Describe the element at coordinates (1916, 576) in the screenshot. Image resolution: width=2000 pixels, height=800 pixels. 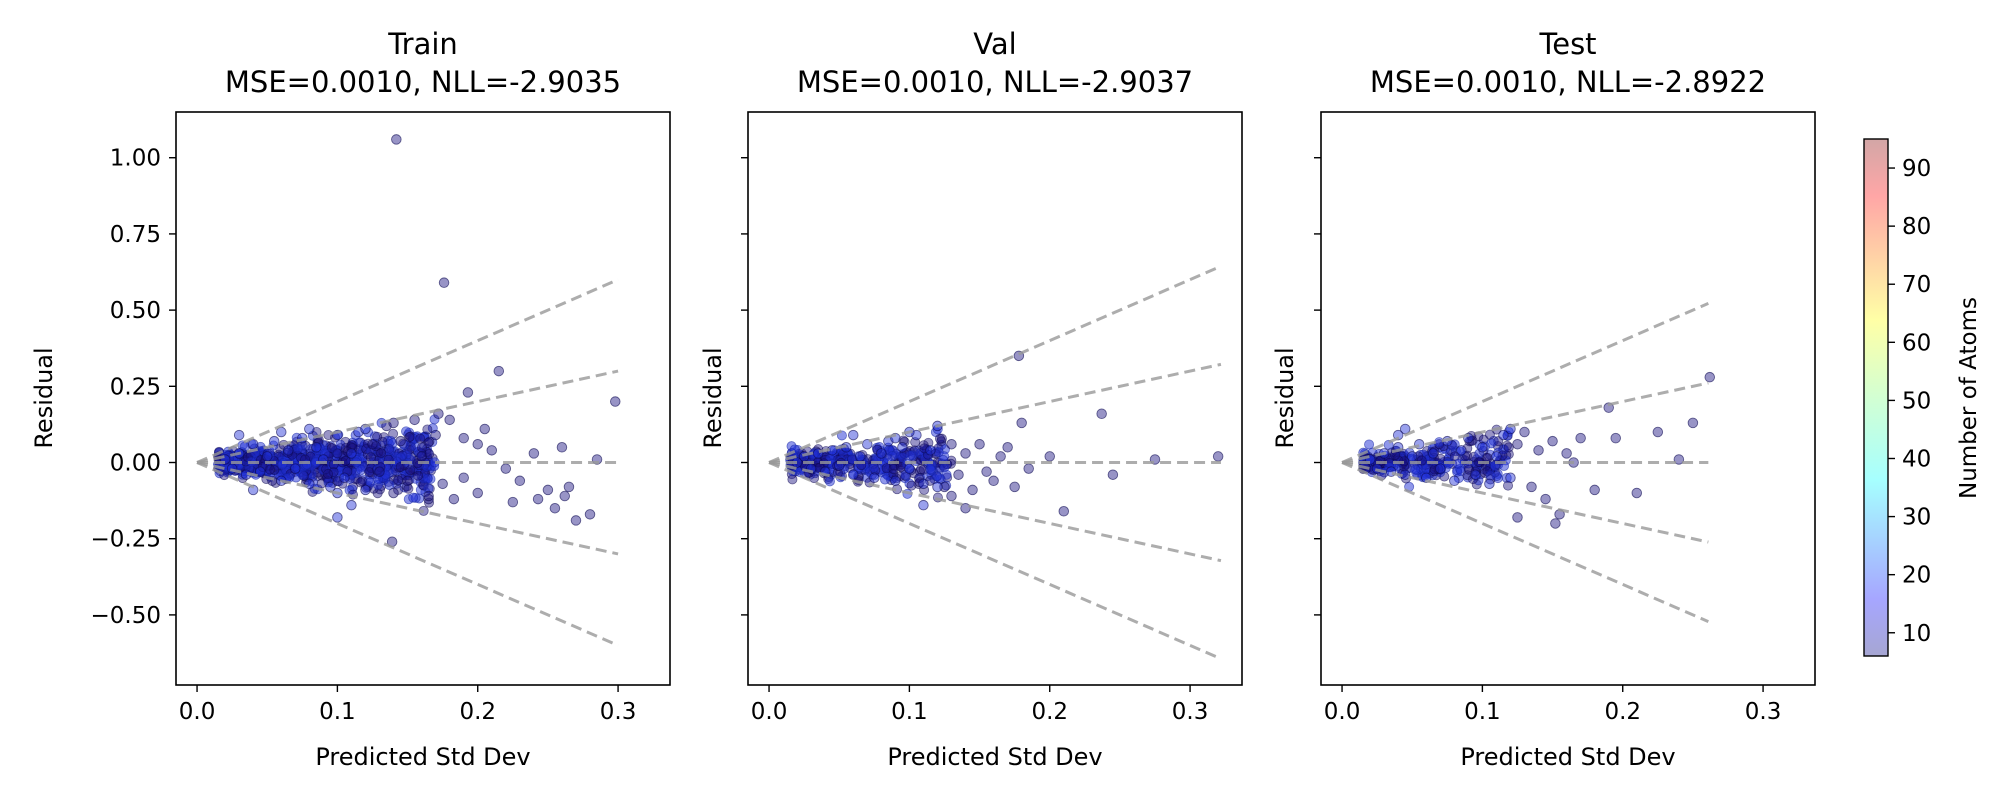
I see `colorbar-tick-label: 20` at that location.